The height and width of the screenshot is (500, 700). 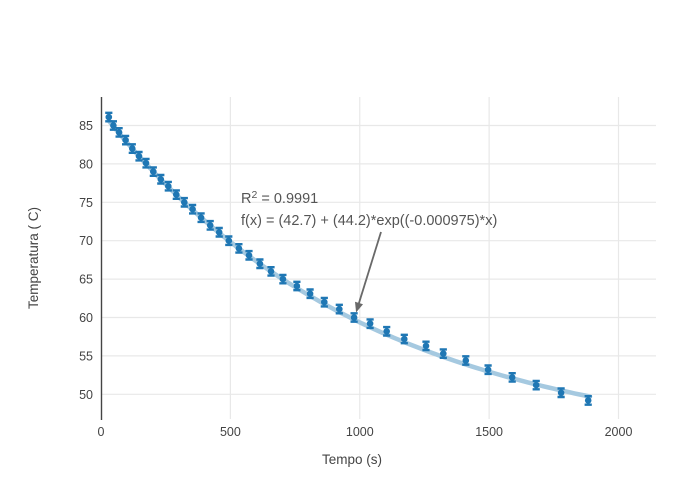 I want to click on annotation-arrow, so click(x=368, y=272).